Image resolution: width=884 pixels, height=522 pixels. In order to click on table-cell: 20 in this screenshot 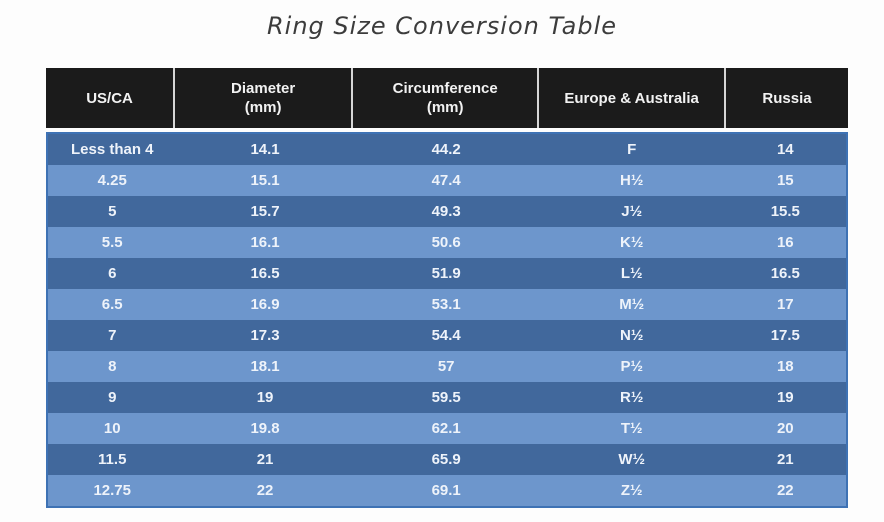, I will do `click(785, 428)`.